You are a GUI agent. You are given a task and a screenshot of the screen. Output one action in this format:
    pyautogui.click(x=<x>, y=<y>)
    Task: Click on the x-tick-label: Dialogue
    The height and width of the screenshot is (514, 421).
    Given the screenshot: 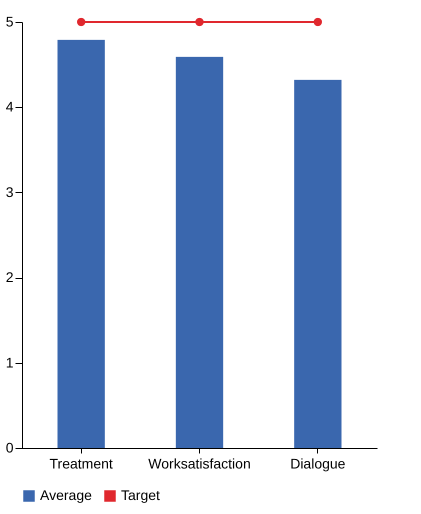 What is the action you would take?
    pyautogui.click(x=318, y=464)
    